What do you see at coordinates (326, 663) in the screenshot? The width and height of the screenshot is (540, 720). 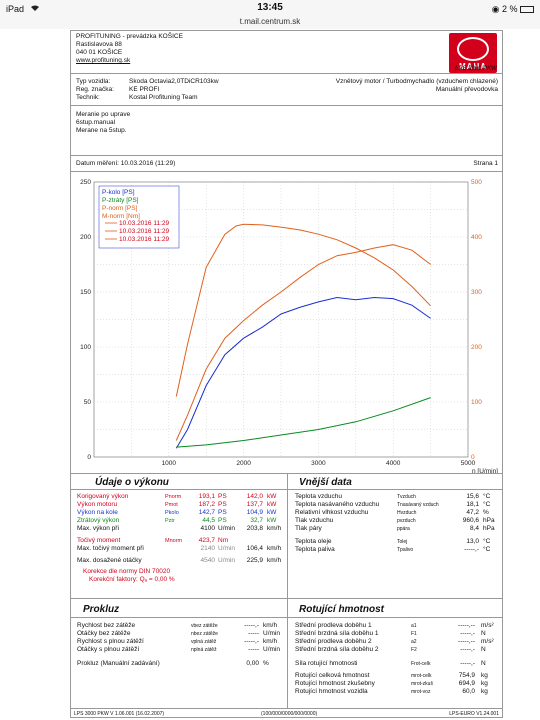 I see `rotating-mass-label: Síla rotující hmotnosti` at bounding box center [326, 663].